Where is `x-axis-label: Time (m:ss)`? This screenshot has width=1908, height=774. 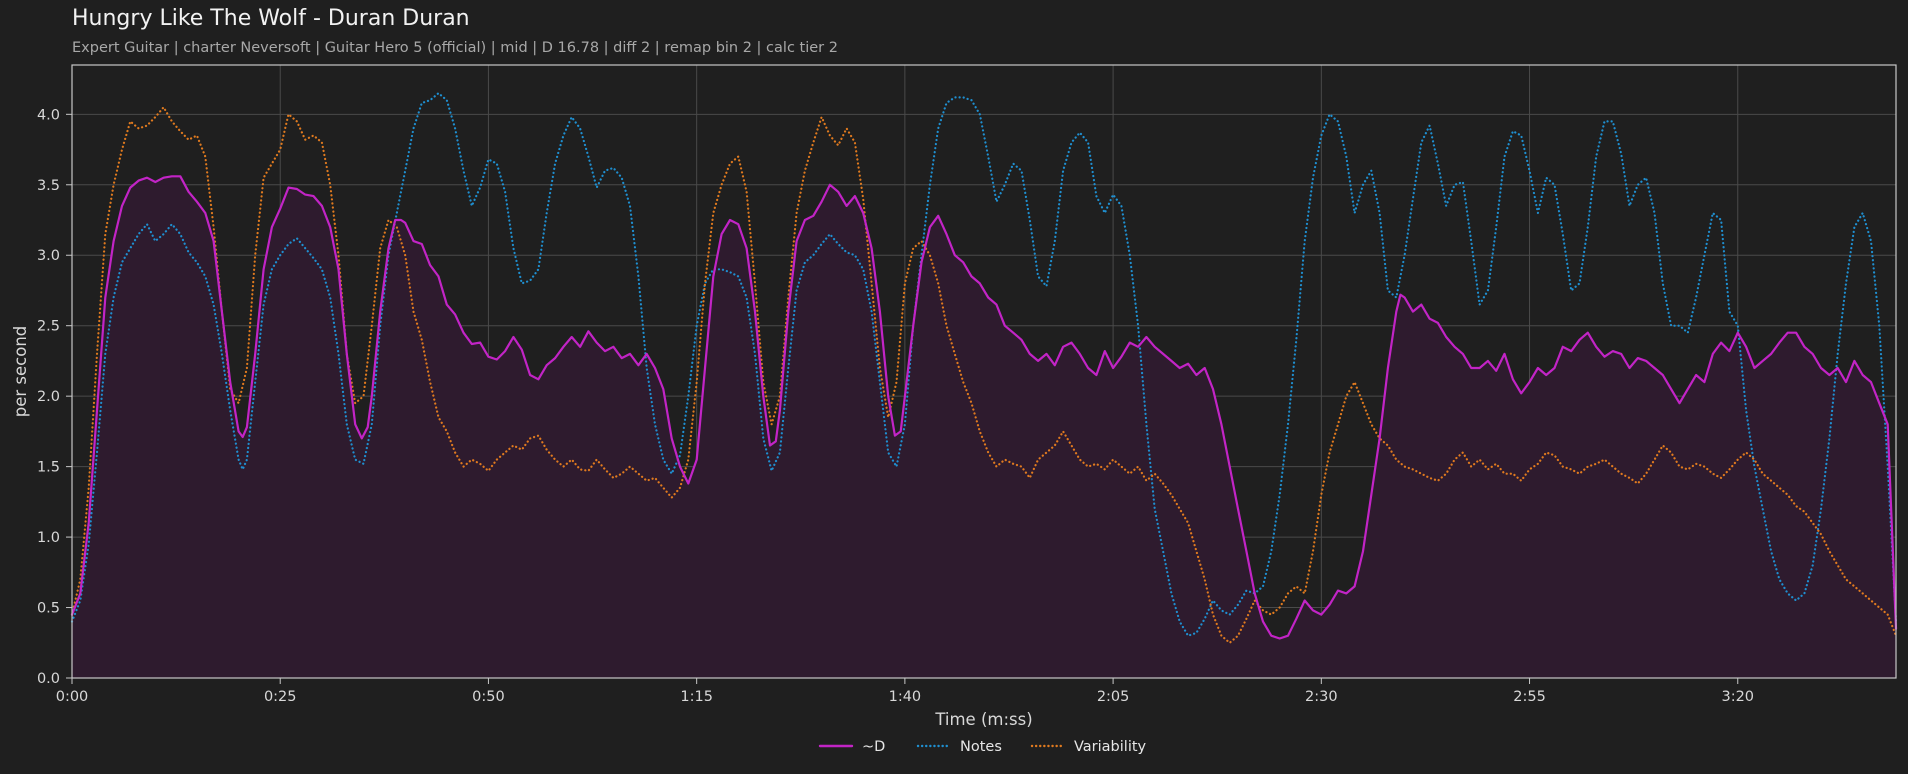 x-axis-label: Time (m:ss) is located at coordinates (983, 719).